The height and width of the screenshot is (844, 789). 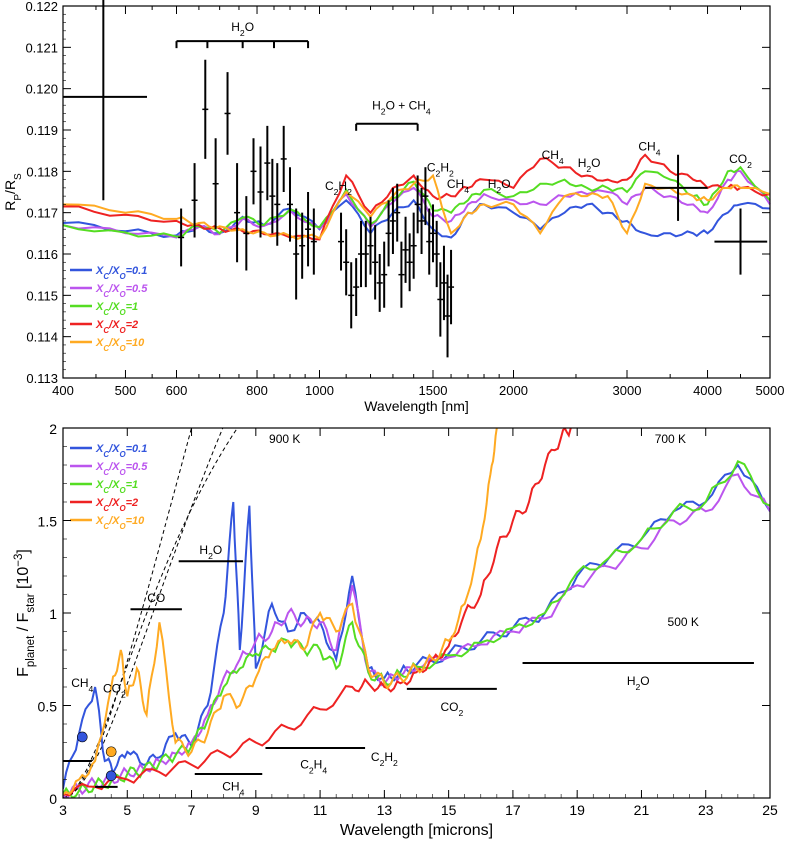 What do you see at coordinates (256, 810) in the screenshot?
I see `x-tick-label: 9` at bounding box center [256, 810].